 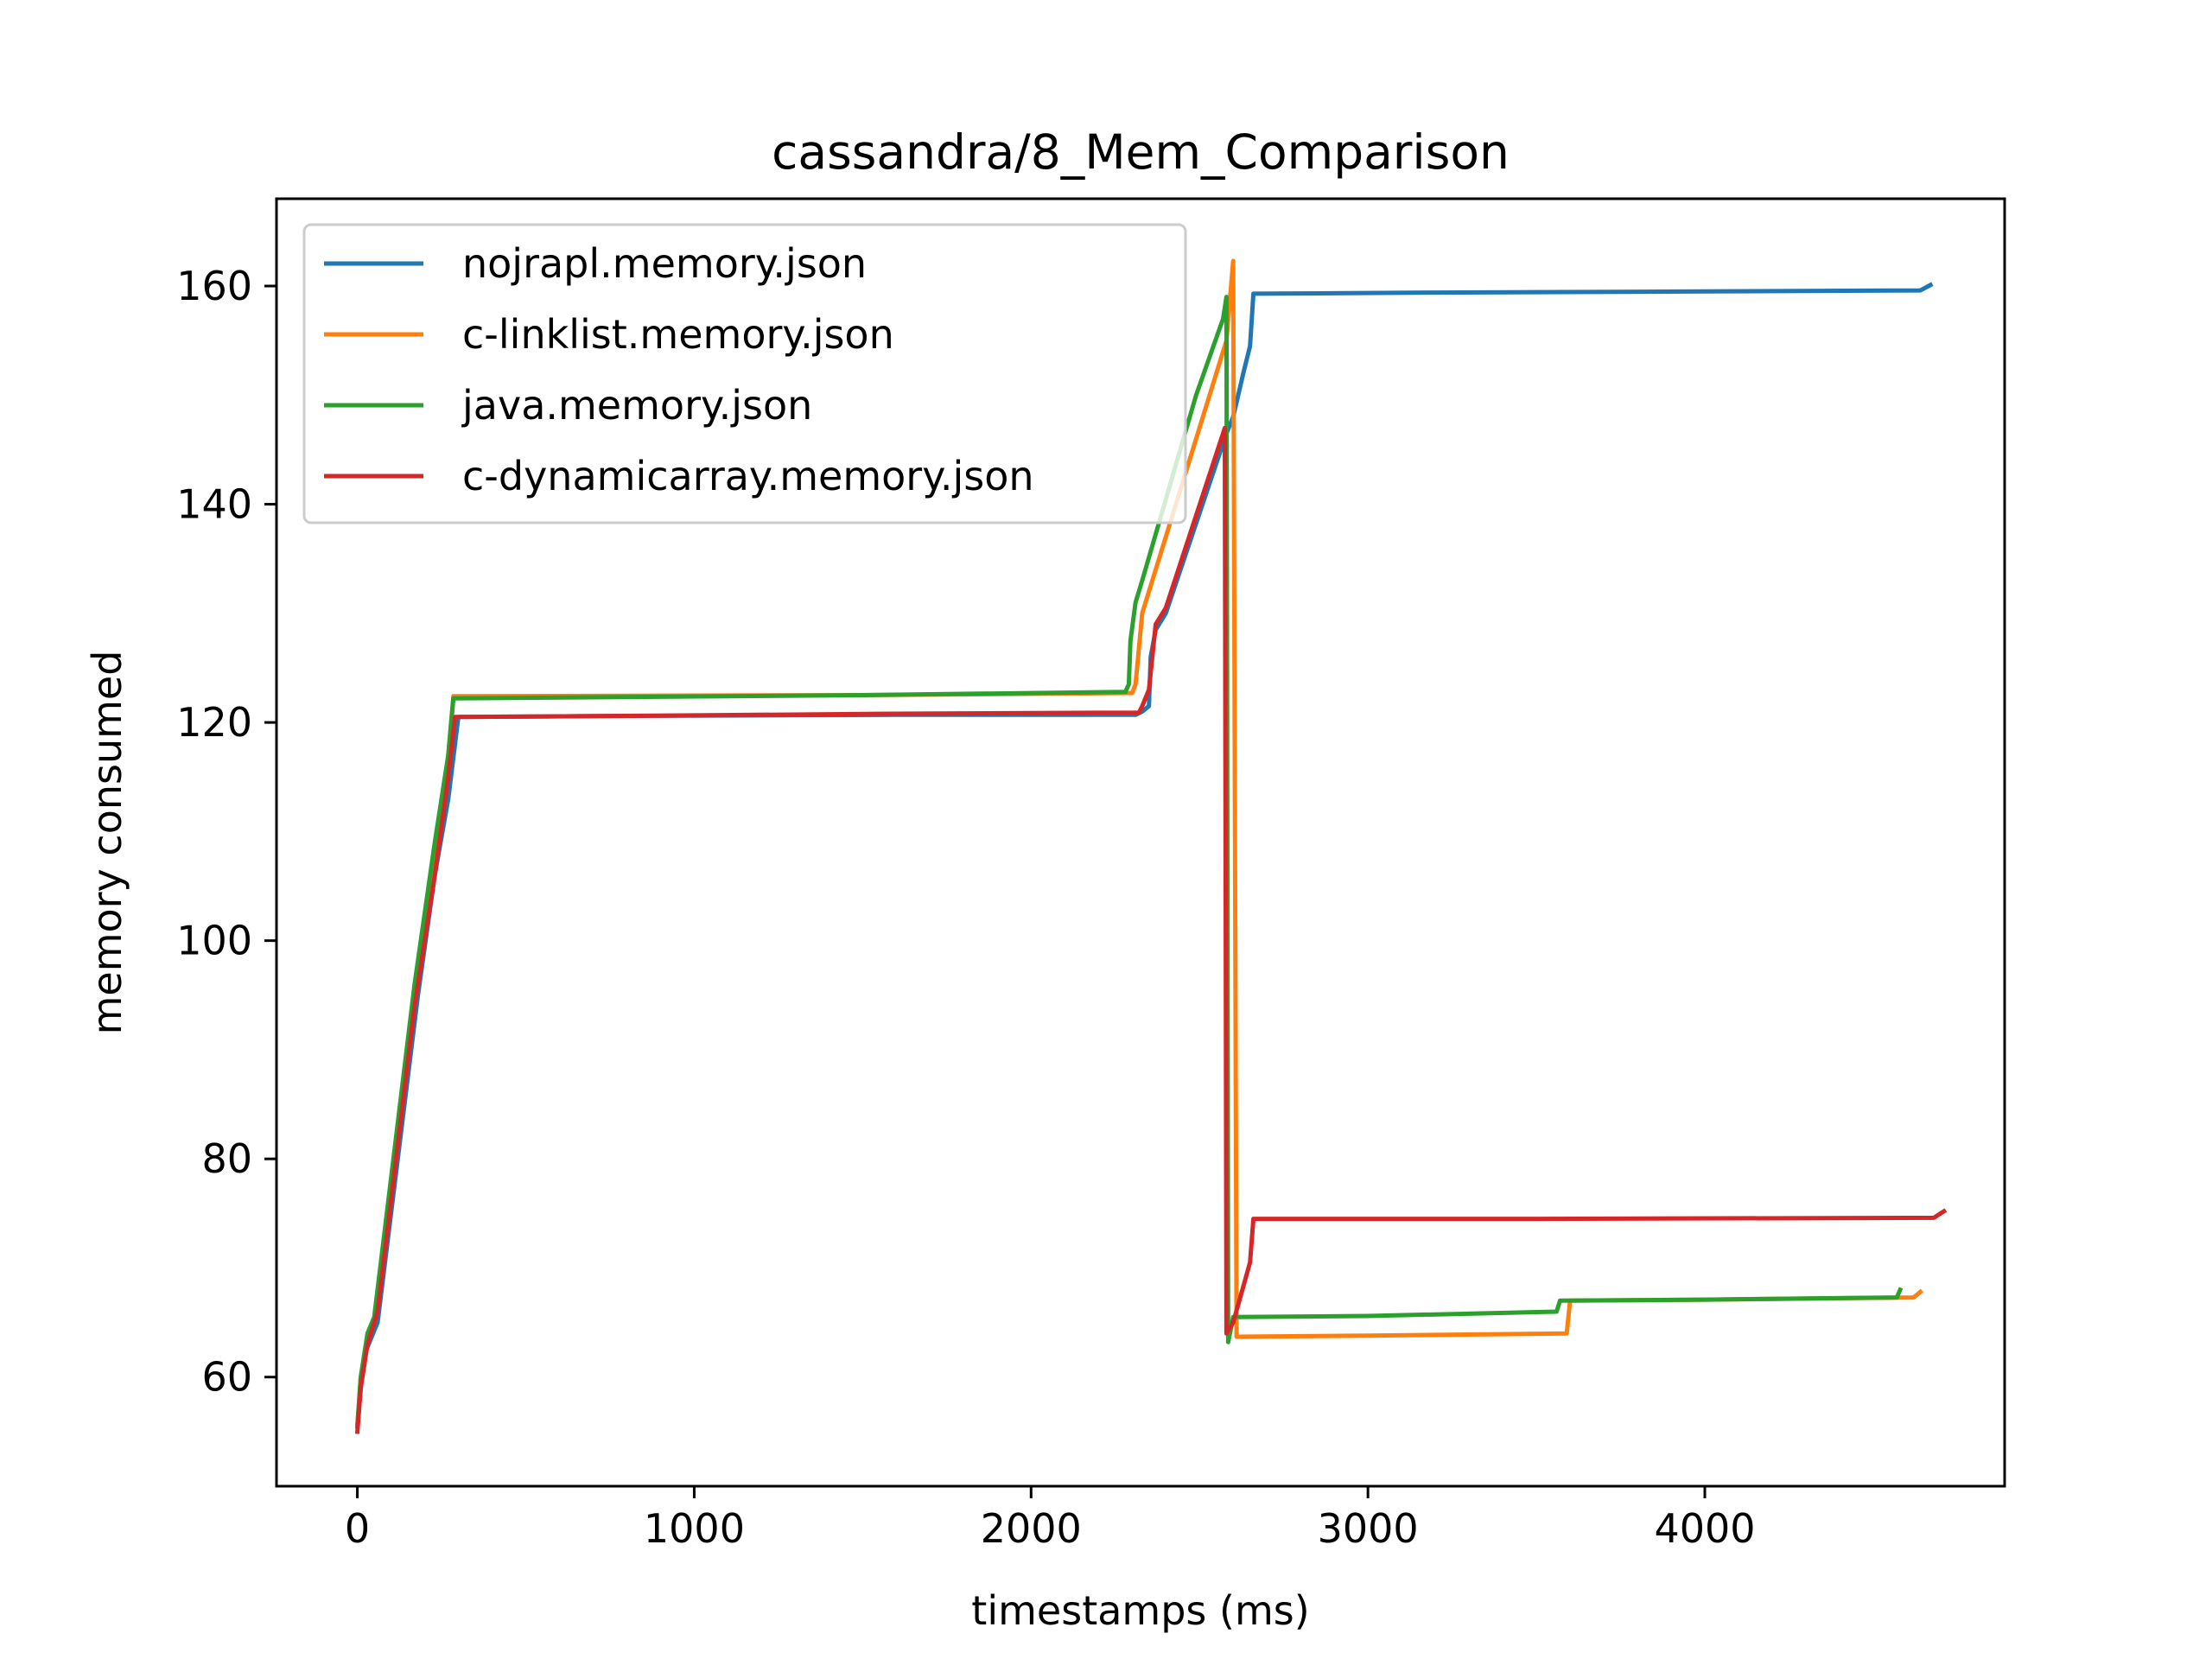 What do you see at coordinates (1368, 1528) in the screenshot?
I see `x-tick-label: 3000` at bounding box center [1368, 1528].